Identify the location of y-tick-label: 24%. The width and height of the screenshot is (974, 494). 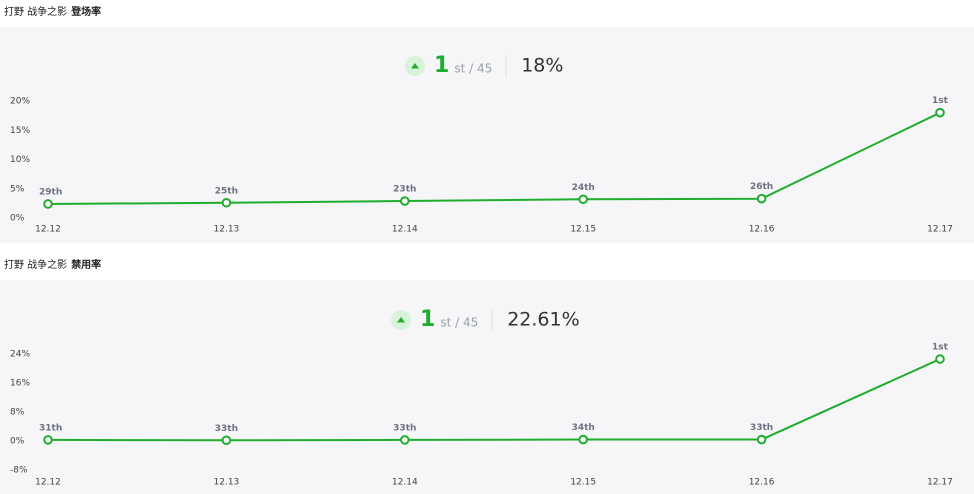
(20, 355).